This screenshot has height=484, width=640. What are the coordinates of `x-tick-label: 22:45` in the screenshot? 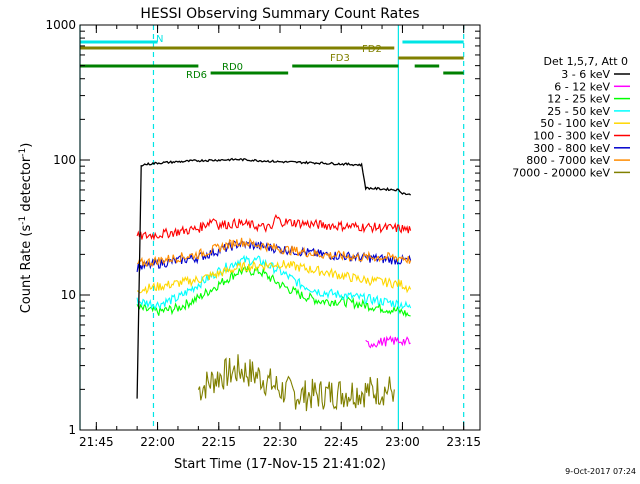 It's located at (341, 442).